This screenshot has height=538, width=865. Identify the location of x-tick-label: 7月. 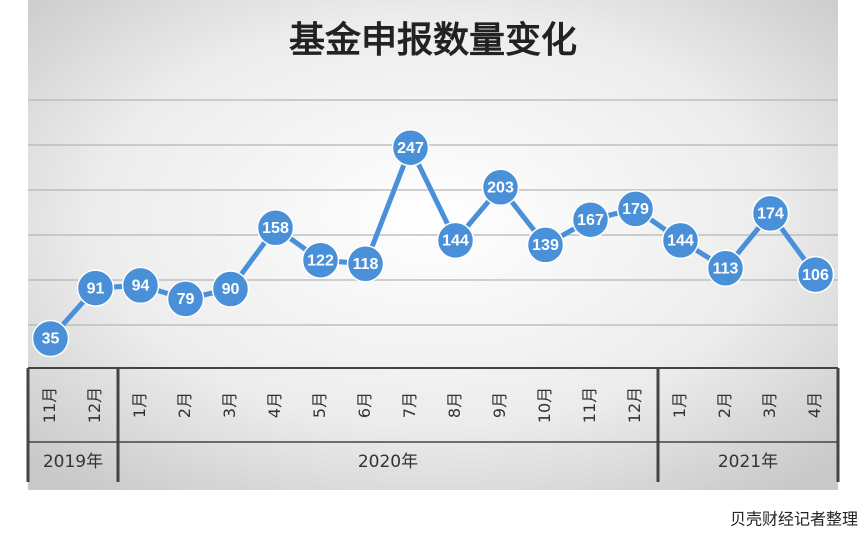
(409, 405).